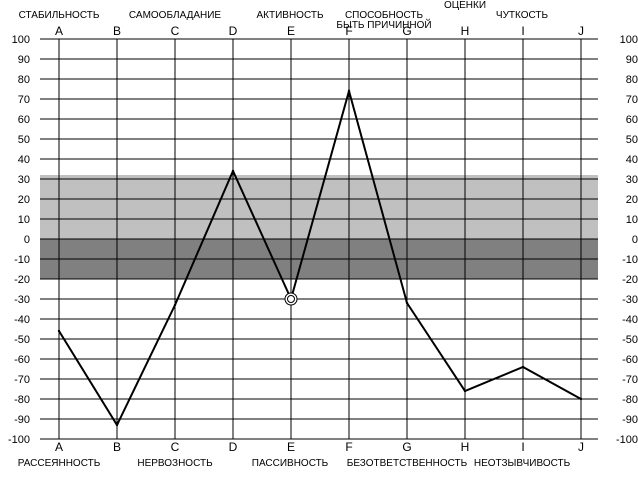  Describe the element at coordinates (291, 447) in the screenshot. I see `x-tick-label-bottom-E: E` at that location.